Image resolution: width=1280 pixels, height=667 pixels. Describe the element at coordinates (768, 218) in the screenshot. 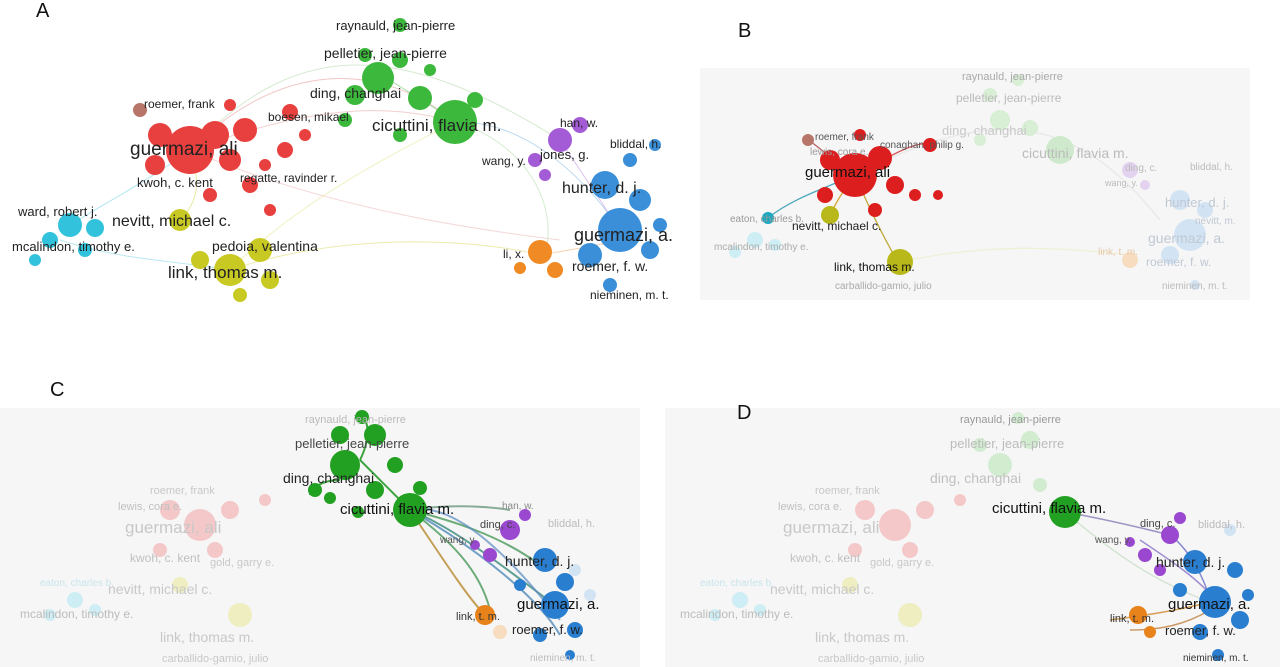

I see `node-eaton` at that location.